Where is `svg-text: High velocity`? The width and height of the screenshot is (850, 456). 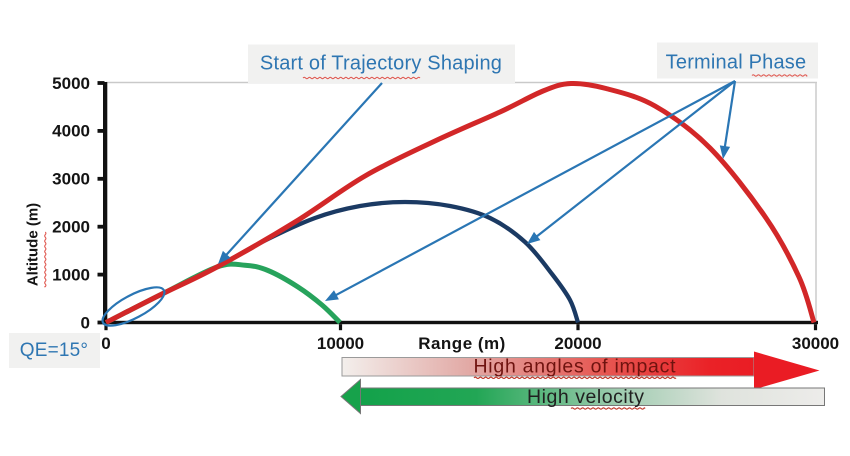 svg-text: High velocity is located at coordinates (585, 397).